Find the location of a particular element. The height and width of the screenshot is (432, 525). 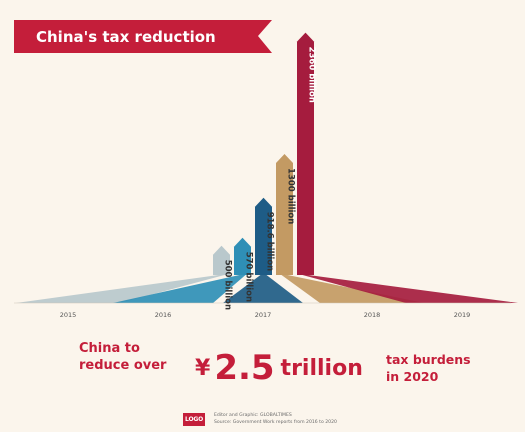

value-label-2017: 918.6 billion is located at coordinates (270, 241).